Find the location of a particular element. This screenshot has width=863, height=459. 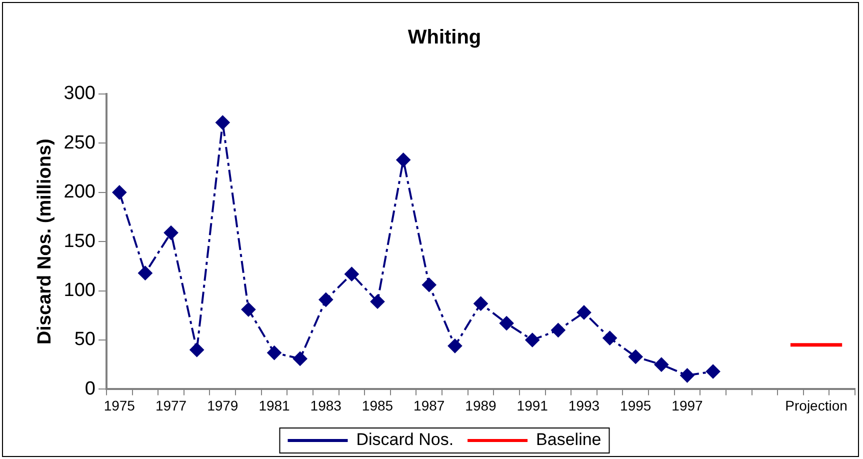

y-tick-label: 300 is located at coordinates (80, 93).